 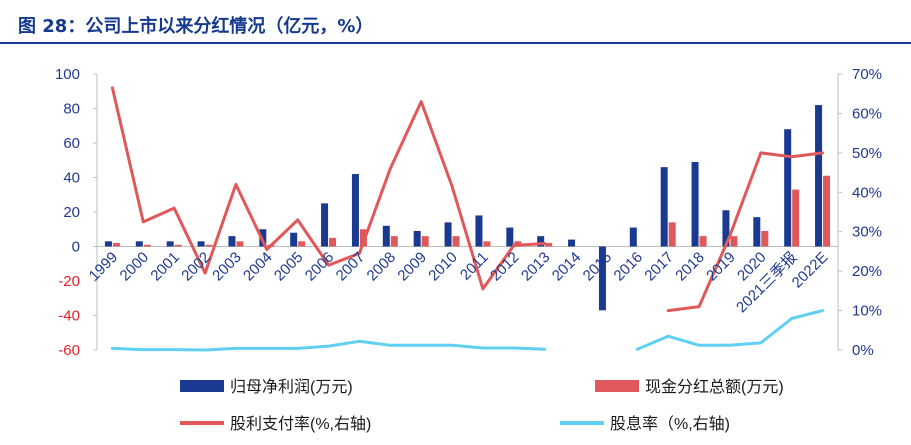 I want to click on legend-label: 现金分红总额(万元), so click(x=714, y=387).